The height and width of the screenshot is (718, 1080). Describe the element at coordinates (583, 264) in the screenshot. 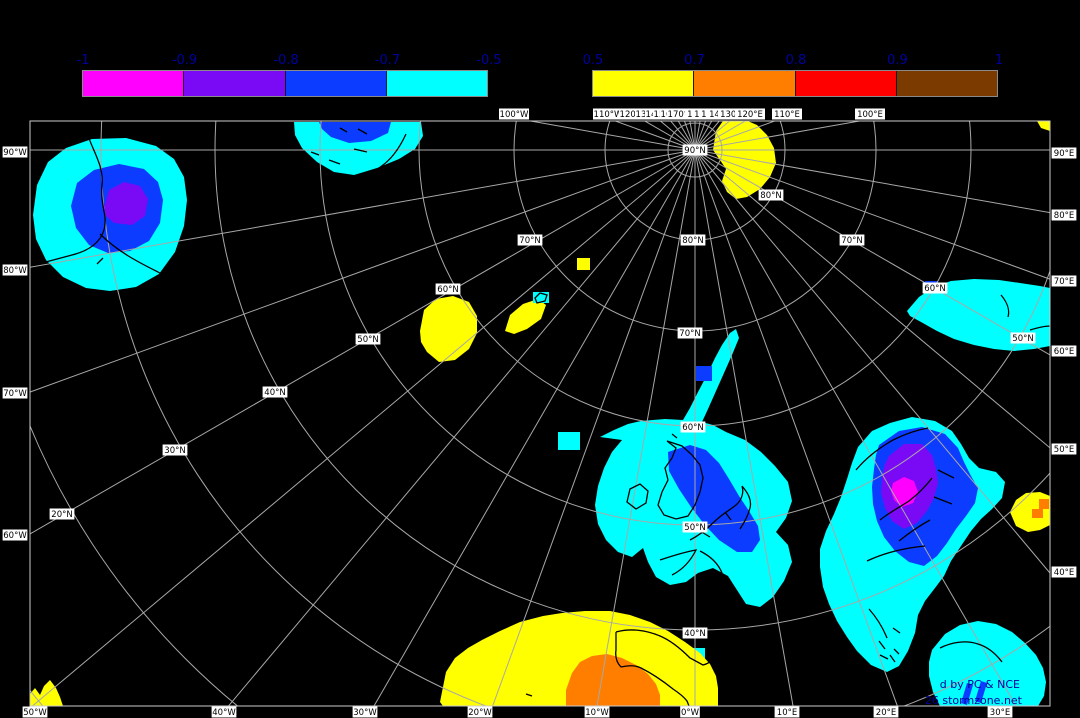

I see `blob-yellow-dot` at that location.